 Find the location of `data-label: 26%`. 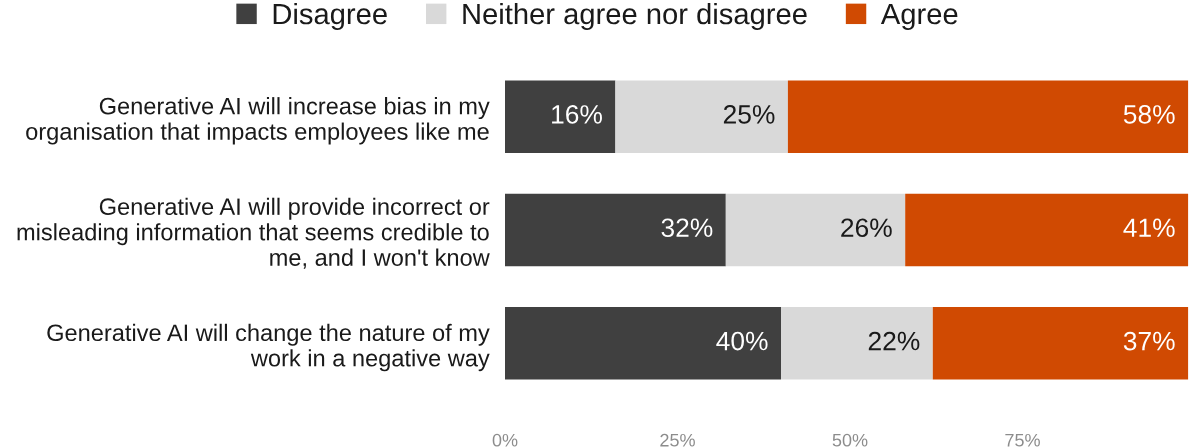

data-label: 26% is located at coordinates (866, 228).